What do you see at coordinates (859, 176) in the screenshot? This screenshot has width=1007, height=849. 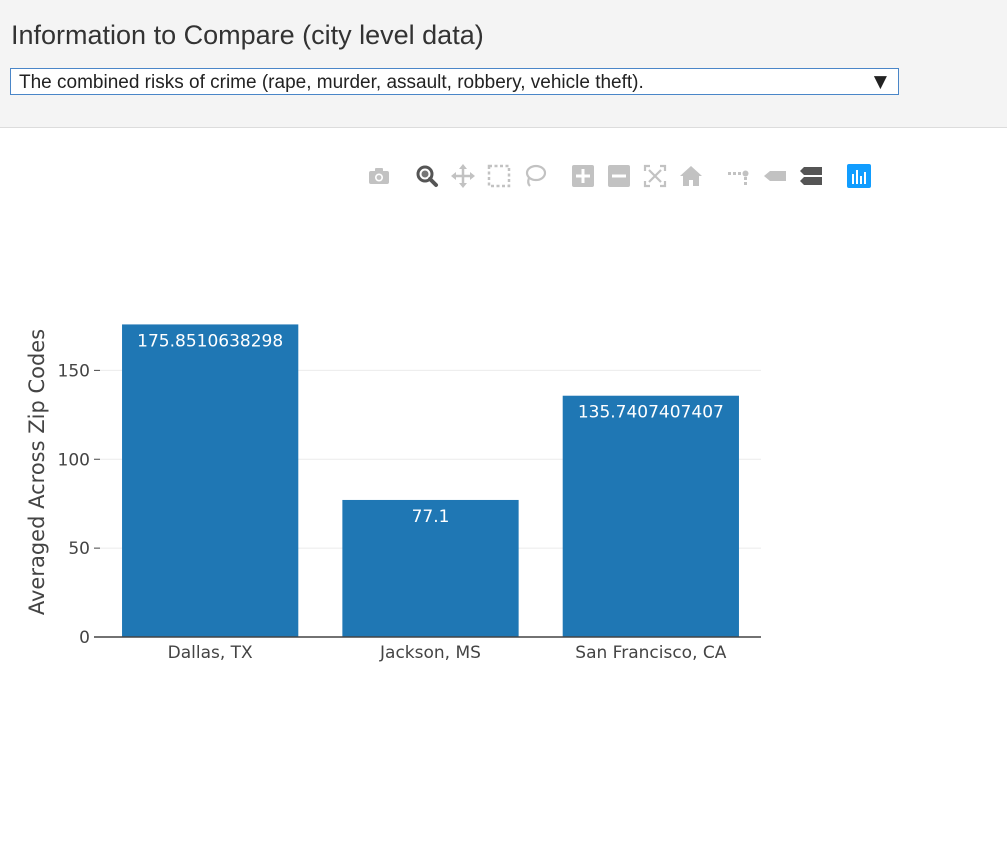 I see `plotly-logo-icon` at bounding box center [859, 176].